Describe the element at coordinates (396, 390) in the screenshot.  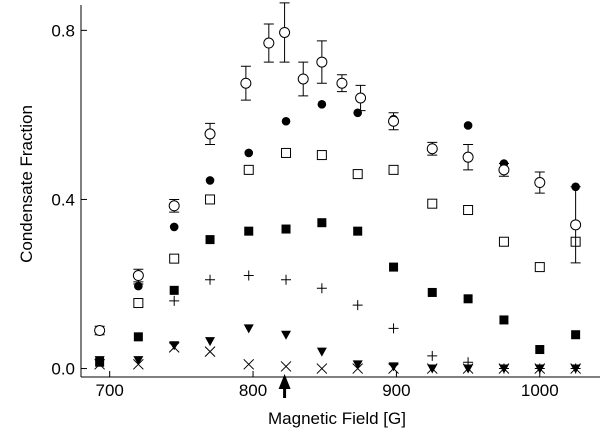
I see `x-tick-label: 900` at that location.